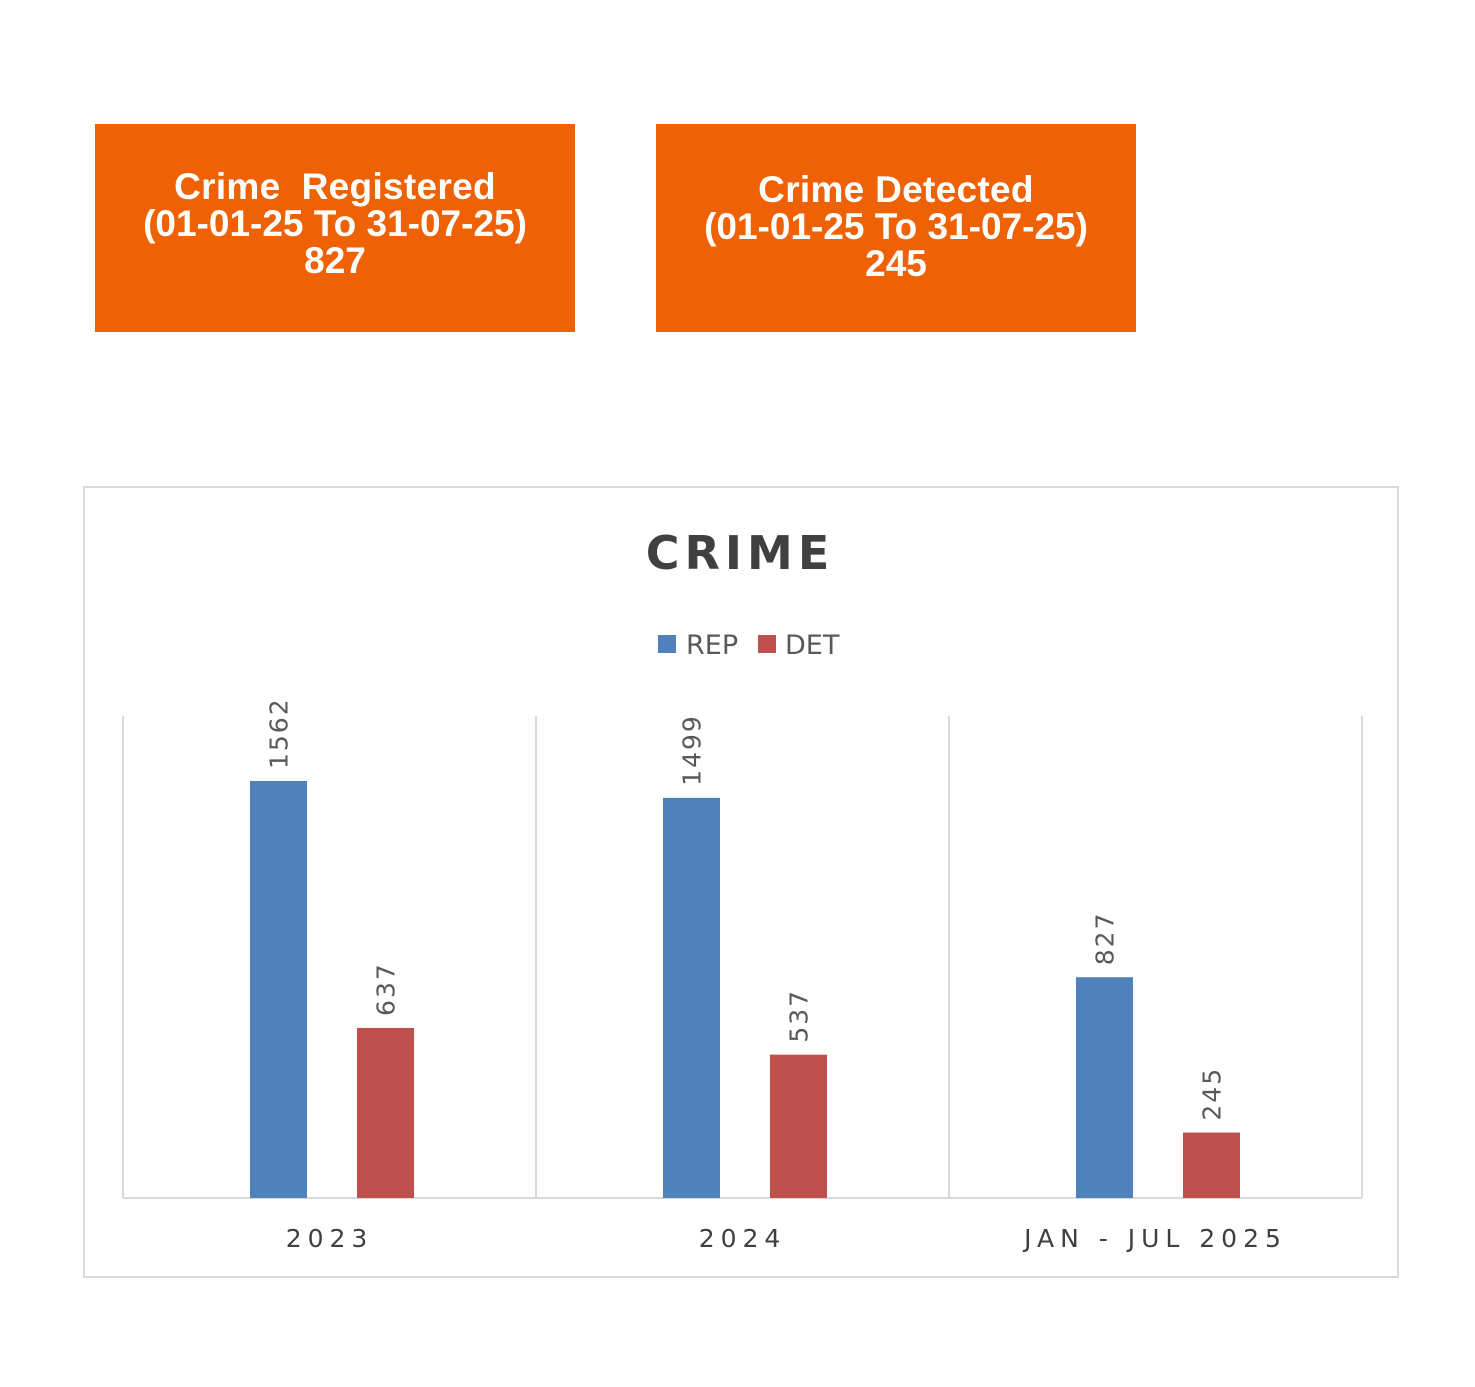 The height and width of the screenshot is (1387, 1475). What do you see at coordinates (896, 263) in the screenshot?
I see `crime-detected-value: 245` at bounding box center [896, 263].